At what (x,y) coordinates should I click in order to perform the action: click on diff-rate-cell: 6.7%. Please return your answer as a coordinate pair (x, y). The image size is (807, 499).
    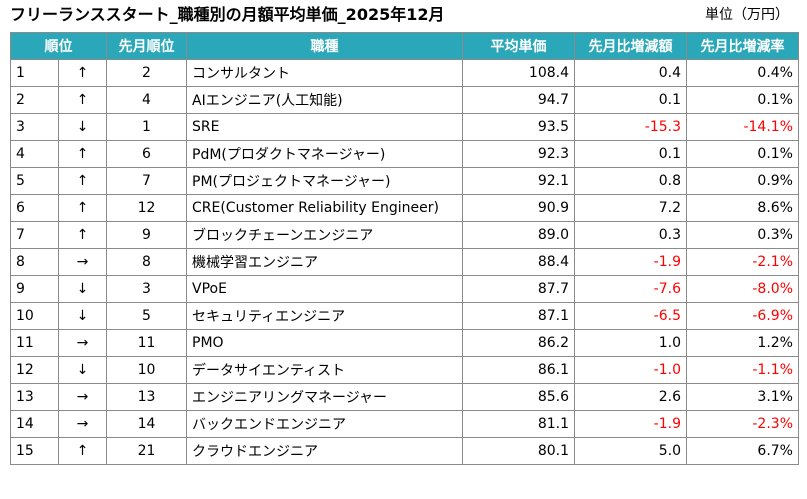
    Looking at the image, I should click on (742, 451).